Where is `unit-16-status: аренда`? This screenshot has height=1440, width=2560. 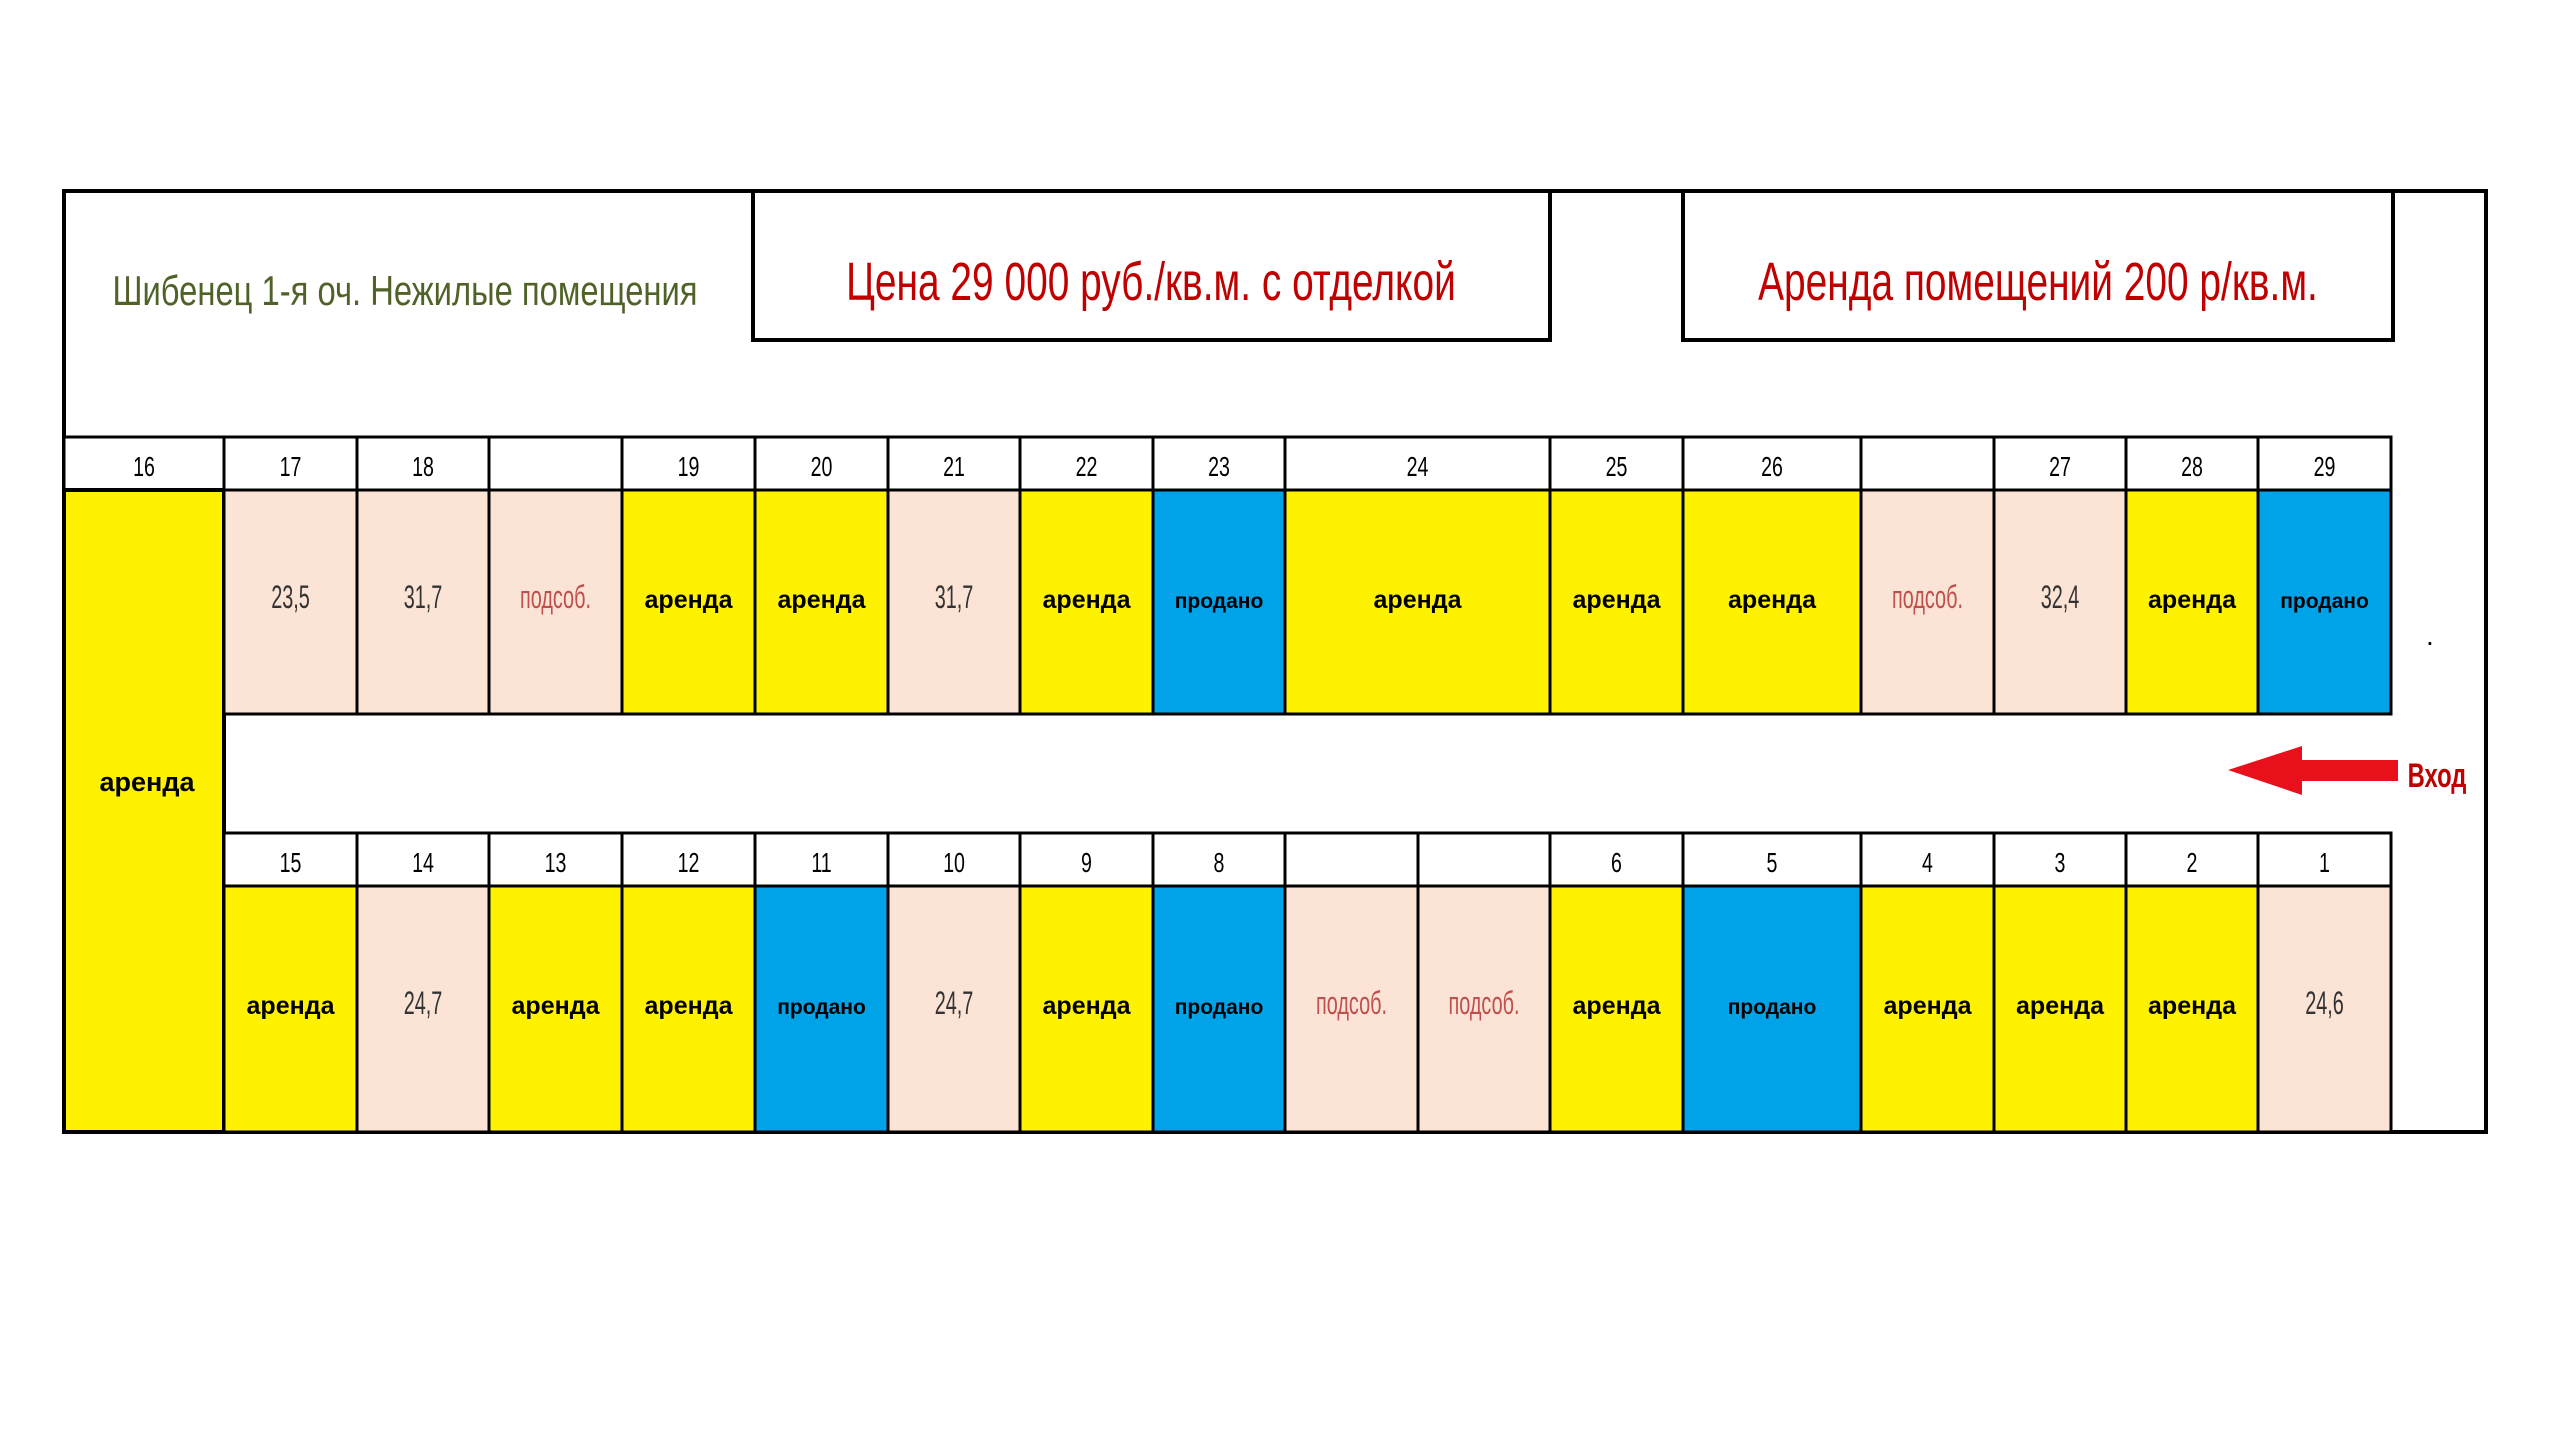
unit-16-status: аренда is located at coordinates (148, 782).